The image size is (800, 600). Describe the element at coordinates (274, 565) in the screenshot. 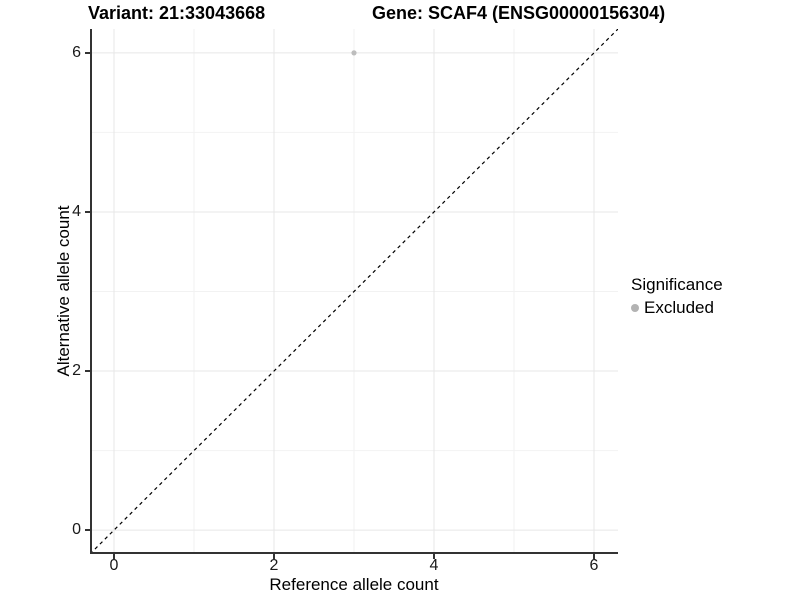

I see `x-tick-label: 2` at that location.